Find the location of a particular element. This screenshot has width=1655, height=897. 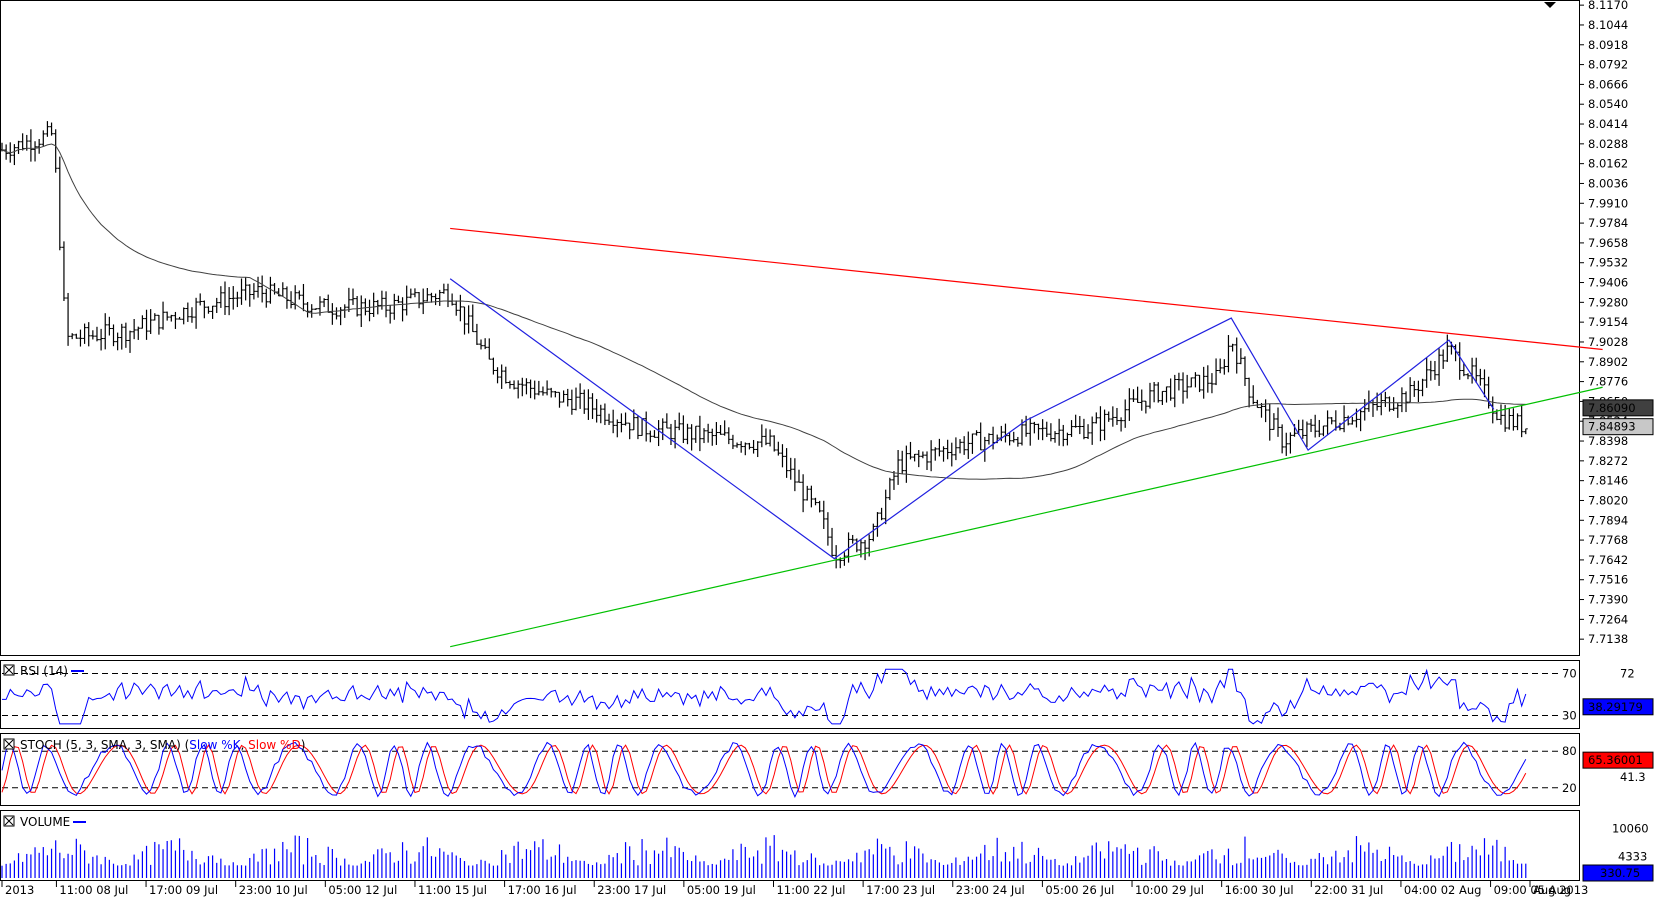

time-tick-label: 22:00 31 Jul is located at coordinates (1348, 890).